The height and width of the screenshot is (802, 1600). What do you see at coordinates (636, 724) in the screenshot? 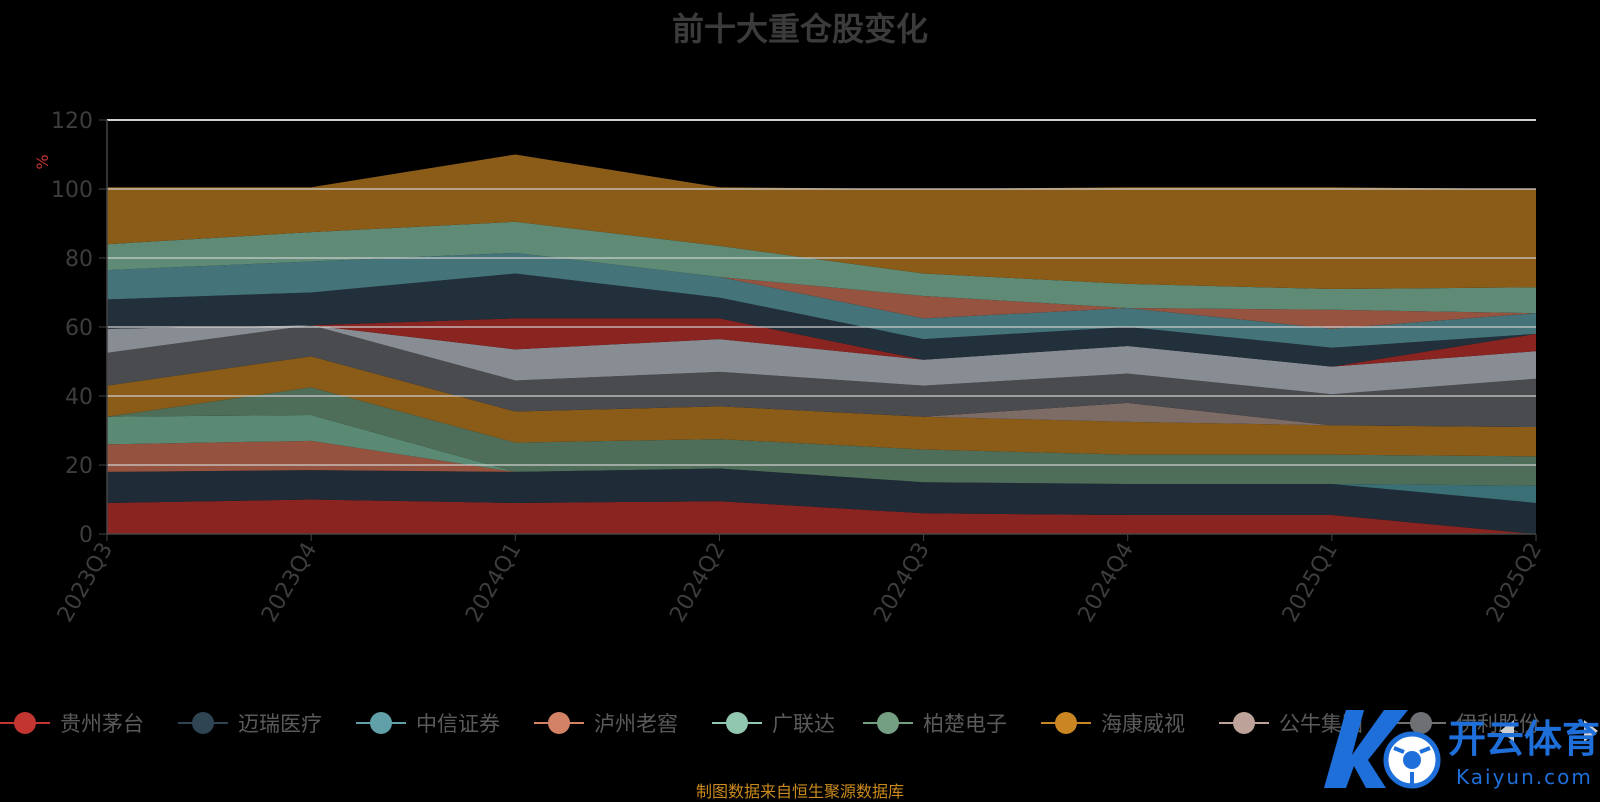
I see `legend-label: 泸州老窖` at bounding box center [636, 724].